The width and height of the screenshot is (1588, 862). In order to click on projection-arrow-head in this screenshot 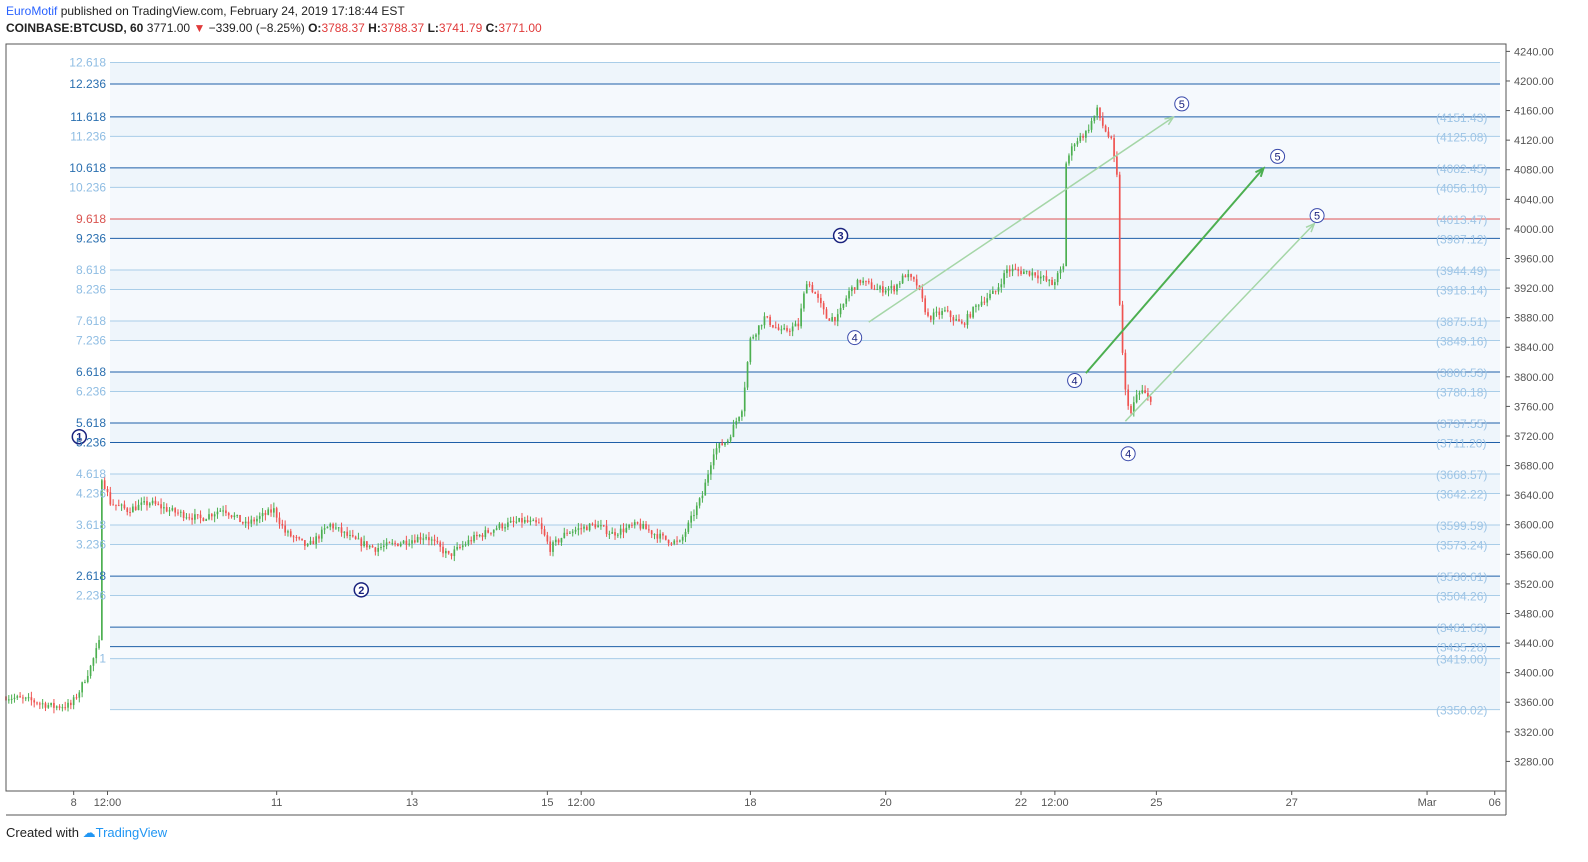, I will do `click(1260, 172)`.